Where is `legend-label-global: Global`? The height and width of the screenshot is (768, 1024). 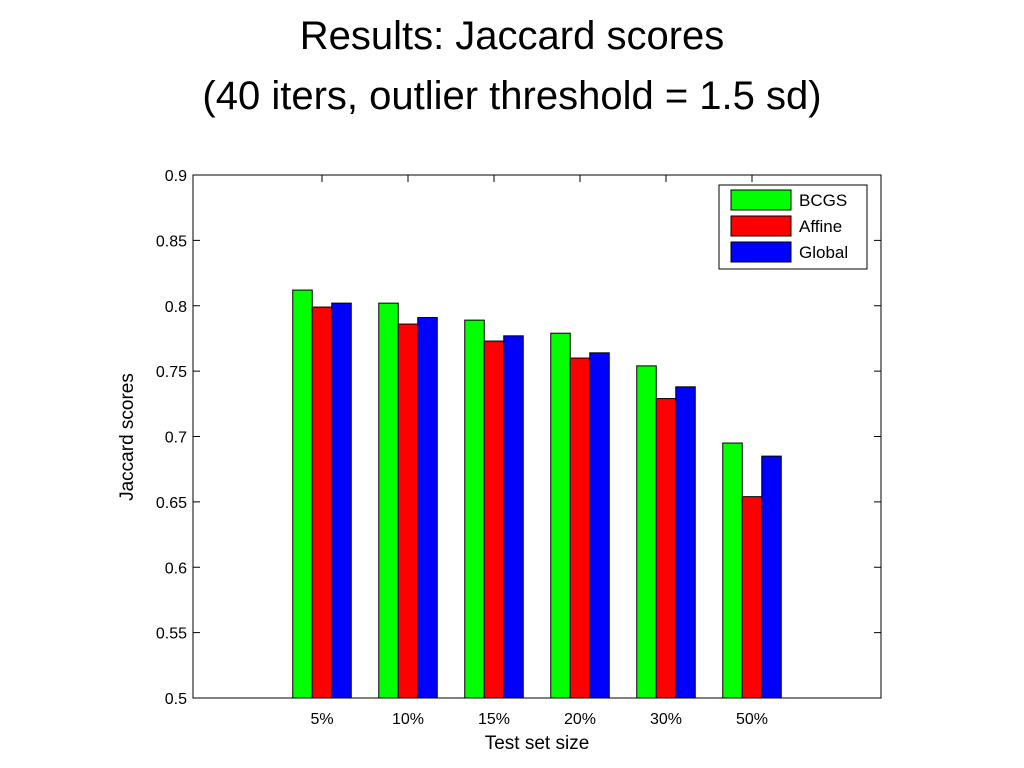 legend-label-global: Global is located at coordinates (823, 252).